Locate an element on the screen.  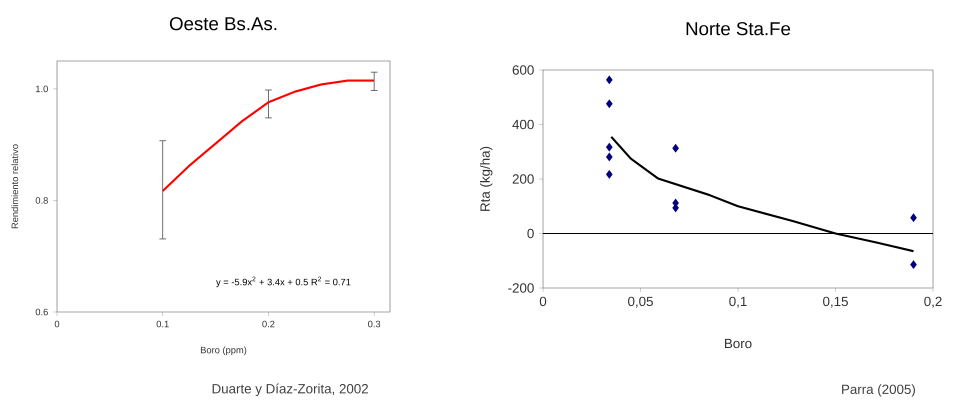
y-axis-title: Rendimiento relativo is located at coordinates (14, 186).